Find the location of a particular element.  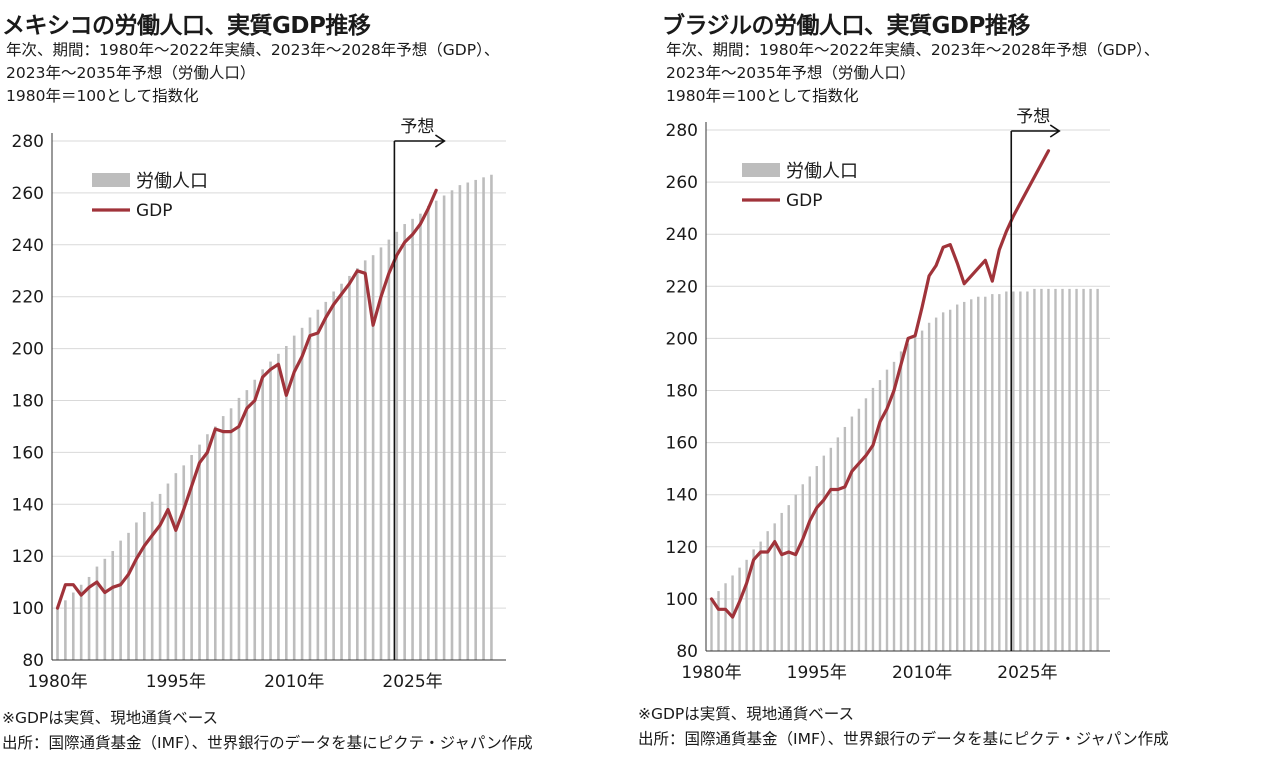

y-tick-label: 260 is located at coordinates (682, 183).